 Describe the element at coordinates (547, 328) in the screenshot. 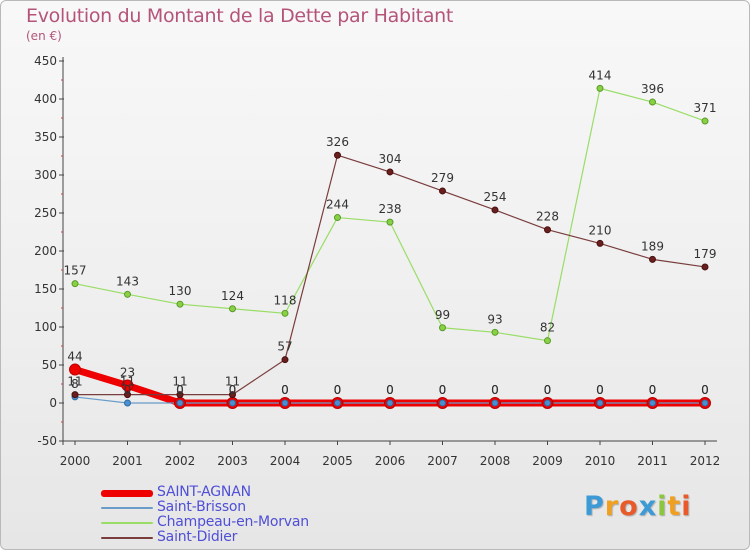

I see `data-label: 82` at that location.